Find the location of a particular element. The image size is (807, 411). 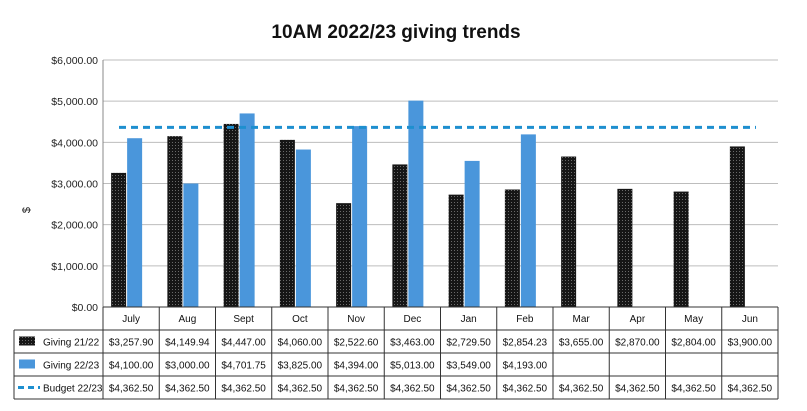

x-tick-label: Oct is located at coordinates (300, 319).